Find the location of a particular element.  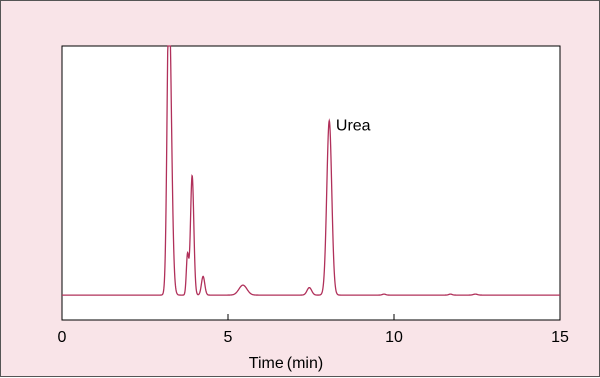

x-axis-title-name: Time is located at coordinates (266, 363).